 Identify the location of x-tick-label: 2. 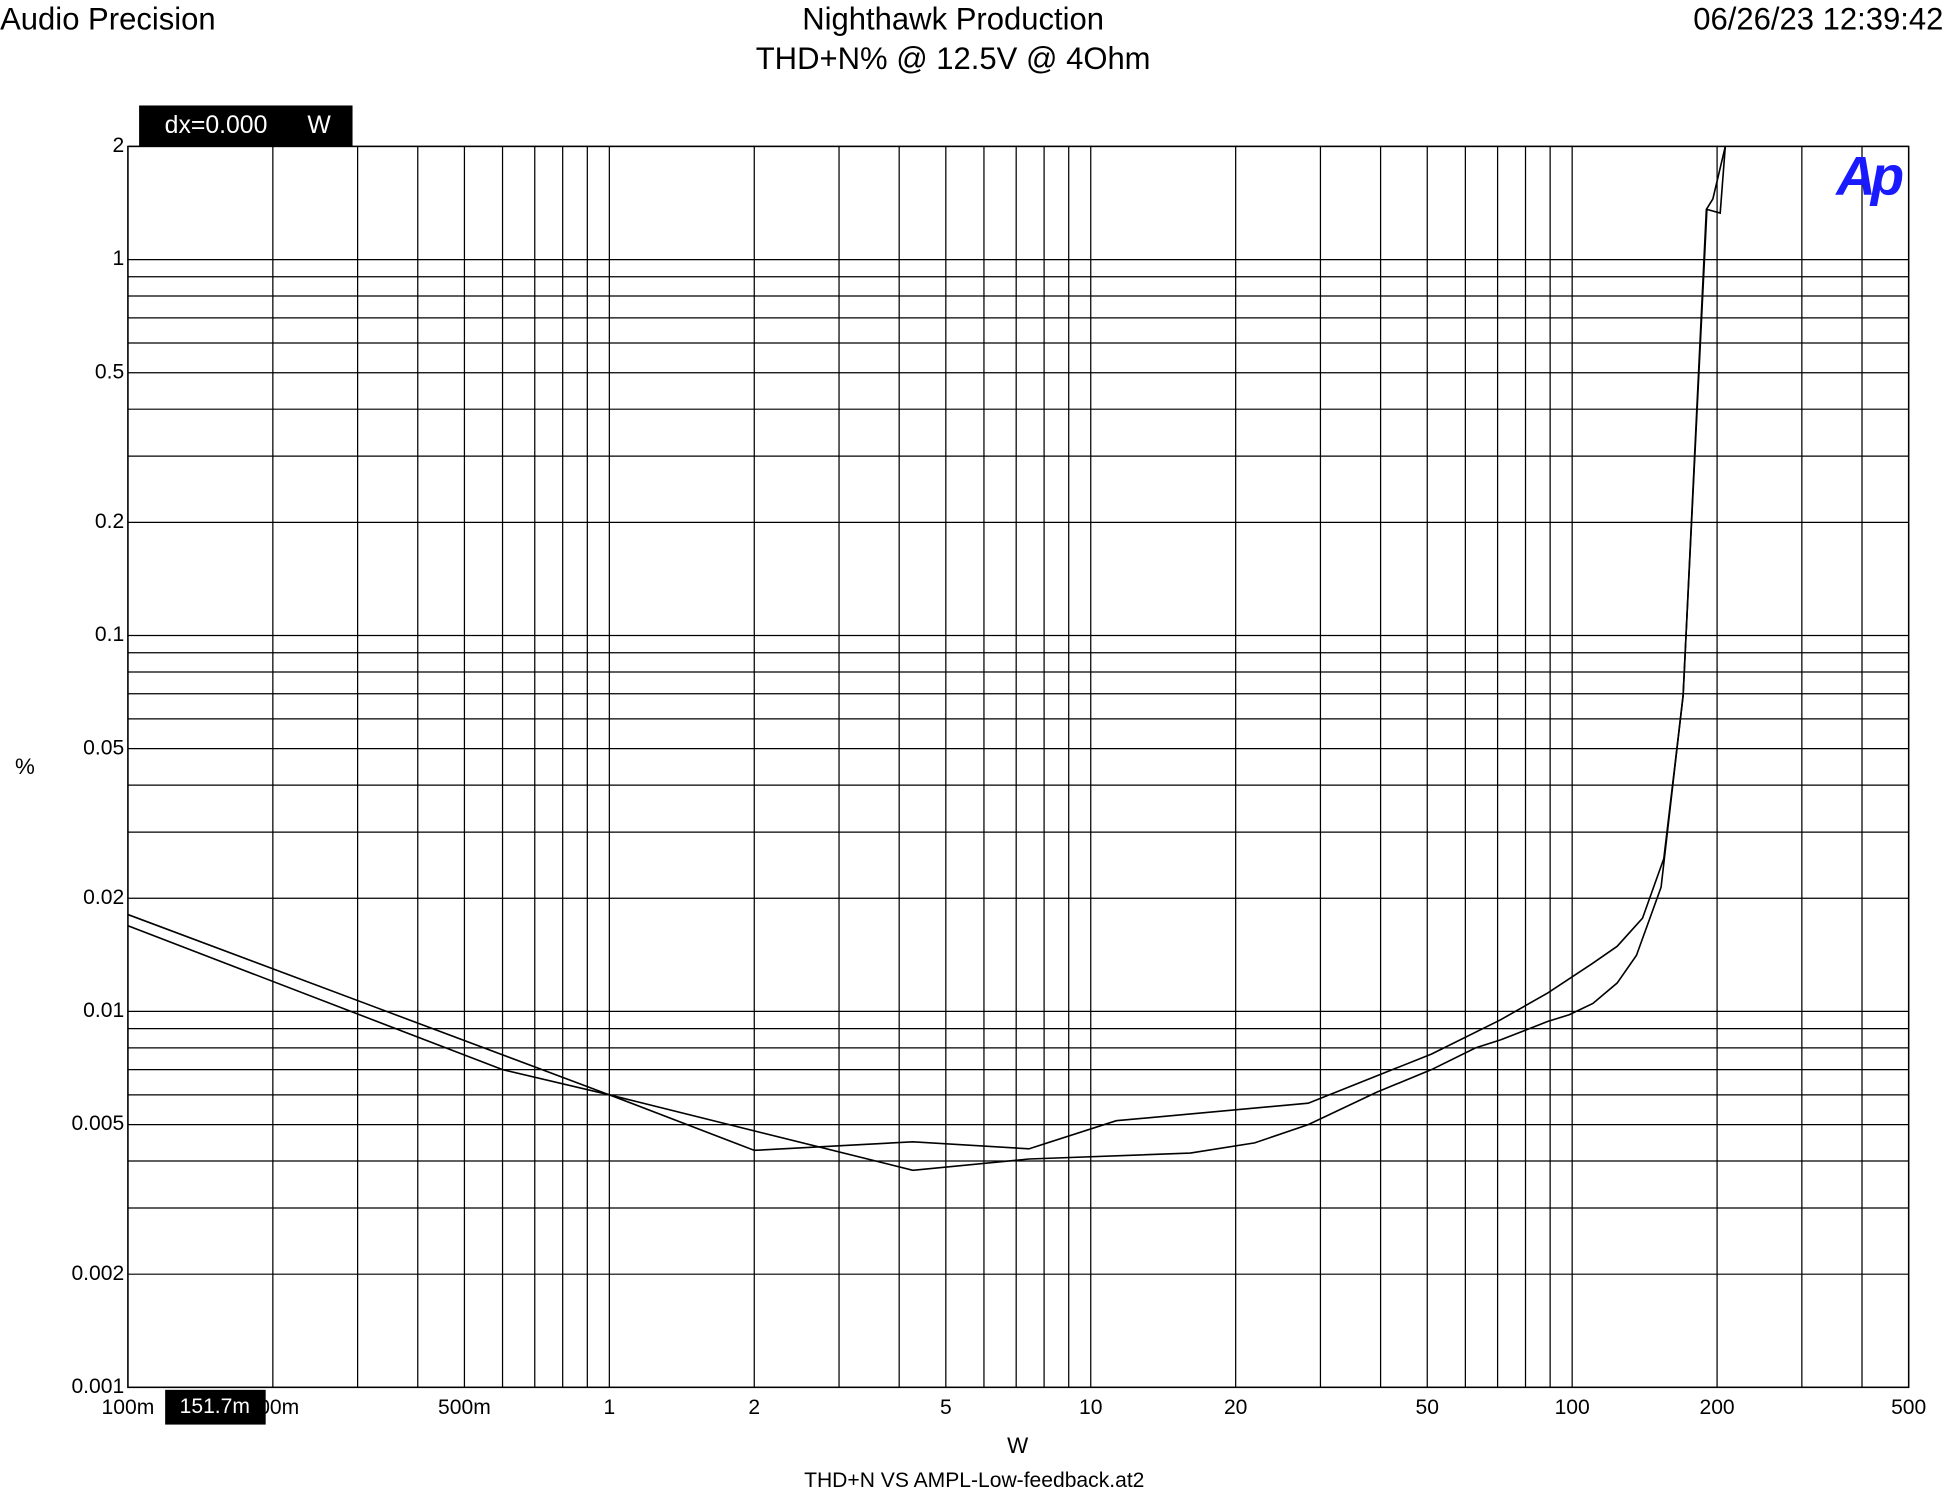
(754, 1407).